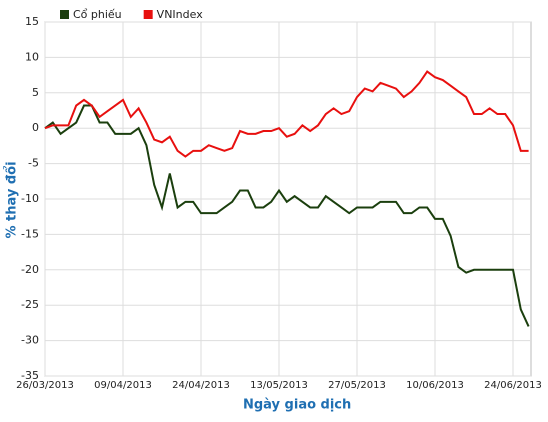 The width and height of the screenshot is (548, 422). Describe the element at coordinates (123, 385) in the screenshot. I see `x-tick-label: 09/04/2013` at that location.